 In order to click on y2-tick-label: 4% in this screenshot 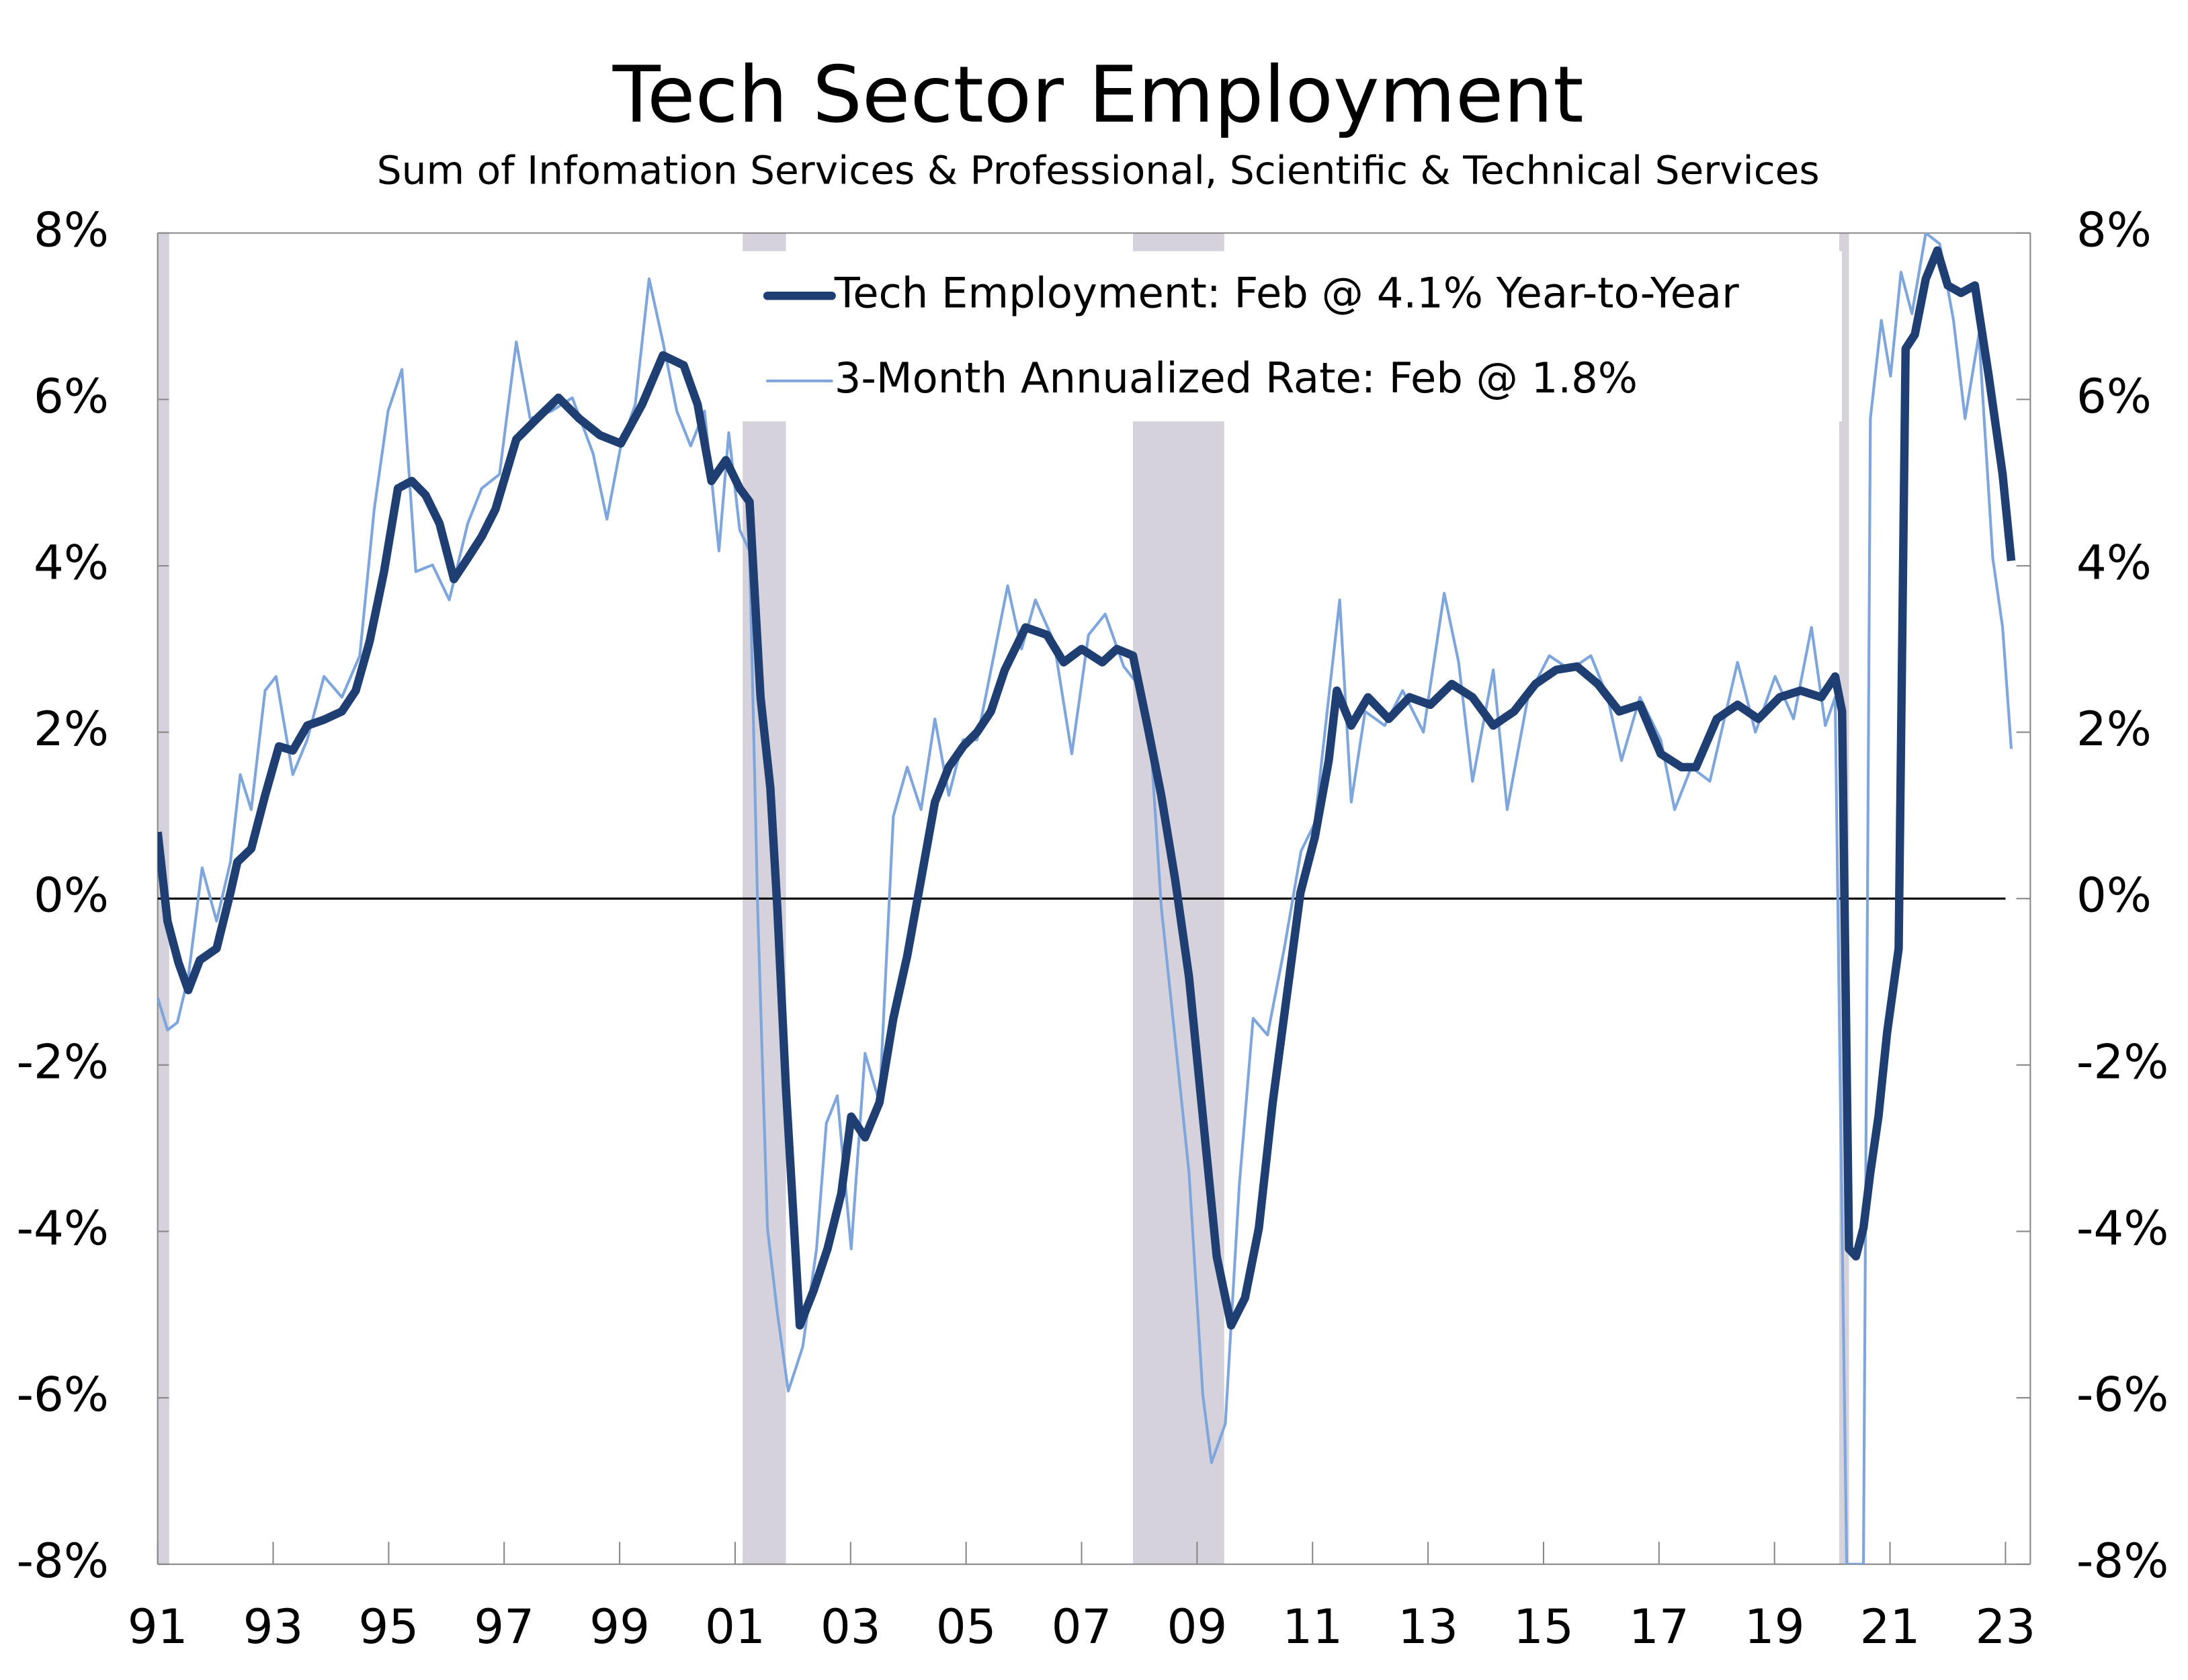, I will do `click(2114, 563)`.